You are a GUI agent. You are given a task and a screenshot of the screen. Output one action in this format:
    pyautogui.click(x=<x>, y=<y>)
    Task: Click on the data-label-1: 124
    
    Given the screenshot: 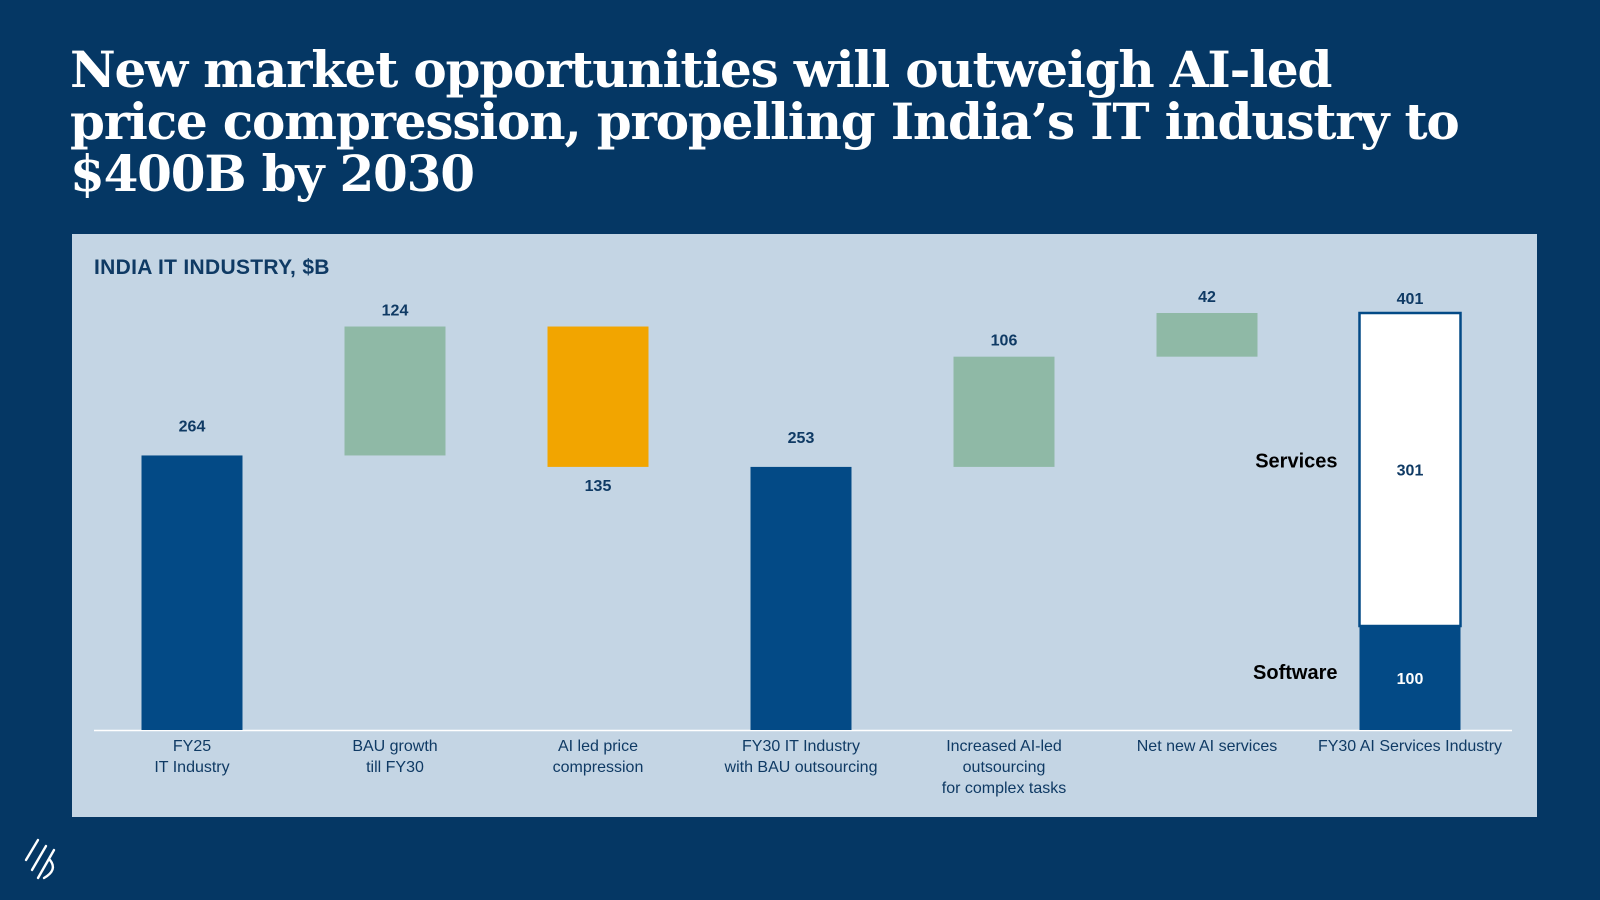 What is the action you would take?
    pyautogui.click(x=395, y=311)
    